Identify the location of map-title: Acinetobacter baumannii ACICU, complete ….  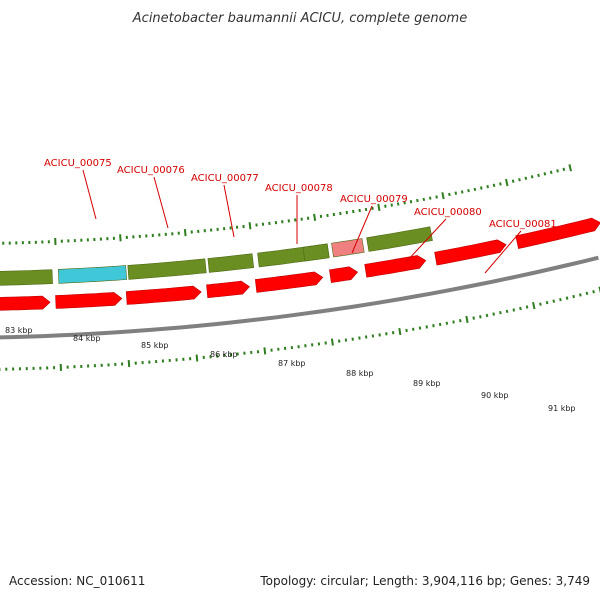
(300, 18).